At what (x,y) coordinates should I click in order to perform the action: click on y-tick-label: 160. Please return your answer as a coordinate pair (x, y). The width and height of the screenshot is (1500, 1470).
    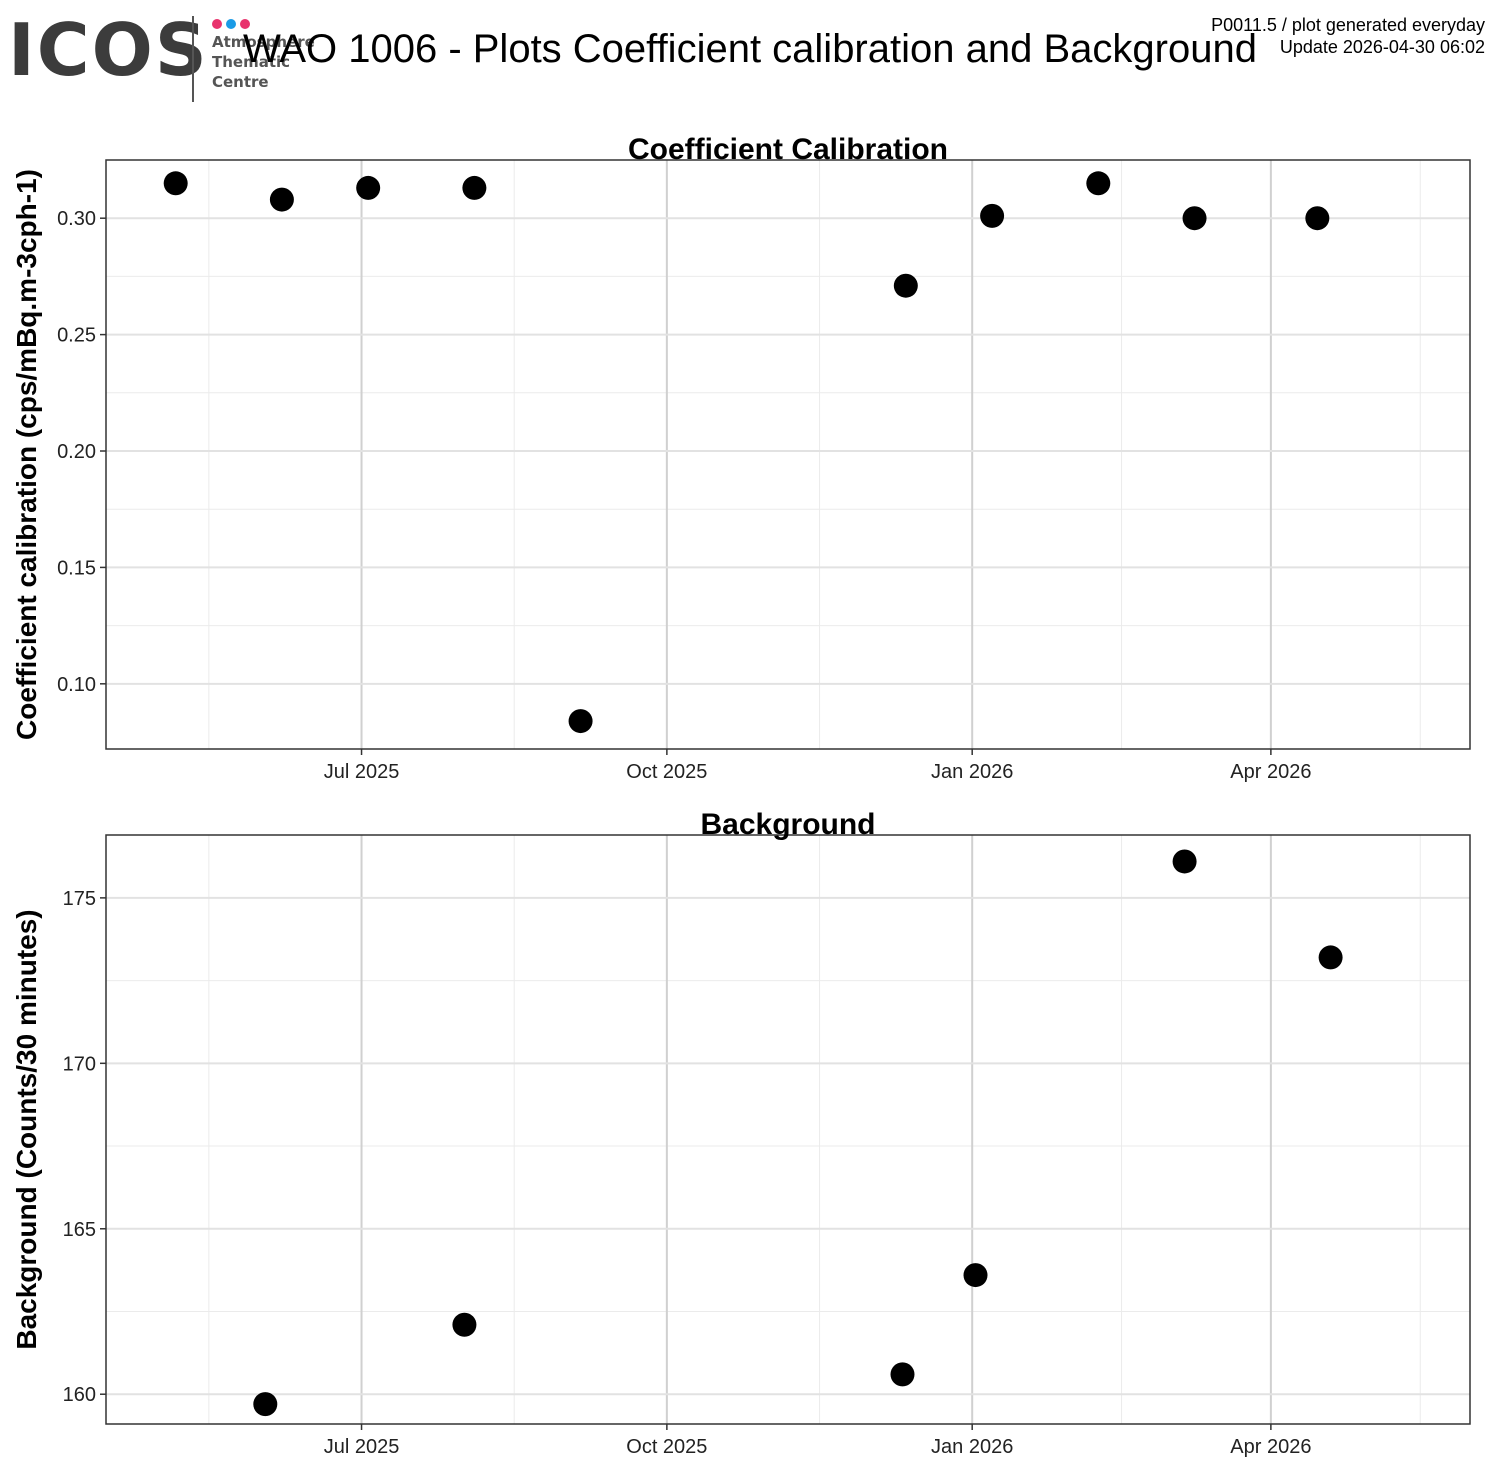
    Looking at the image, I should click on (79, 1395).